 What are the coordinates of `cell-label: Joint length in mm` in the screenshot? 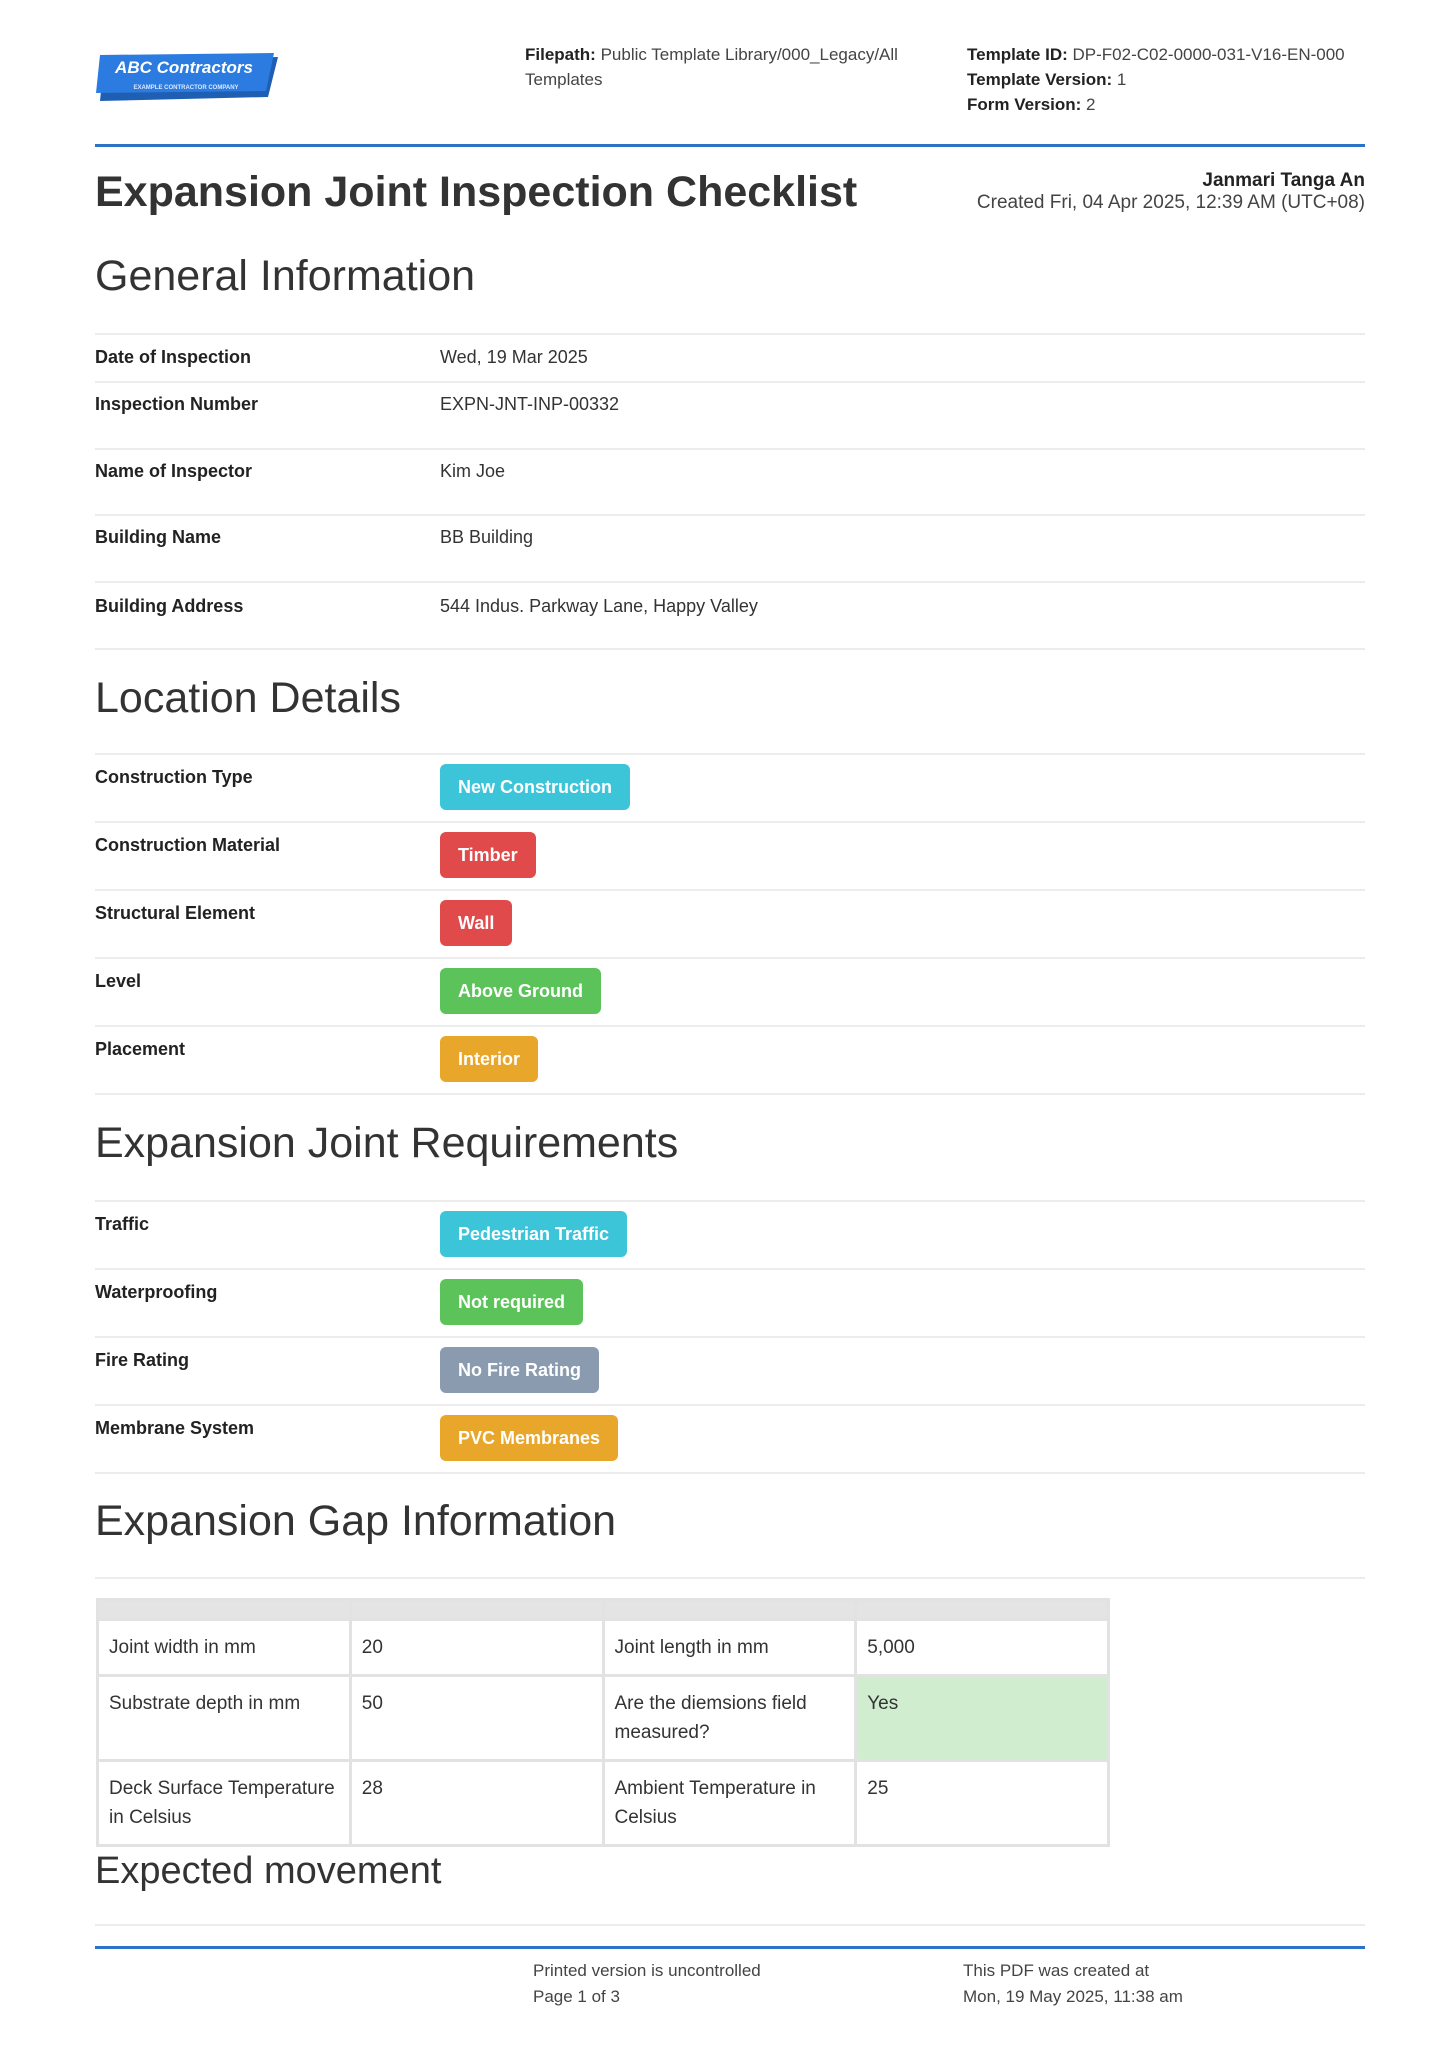 It's located at (729, 1647).